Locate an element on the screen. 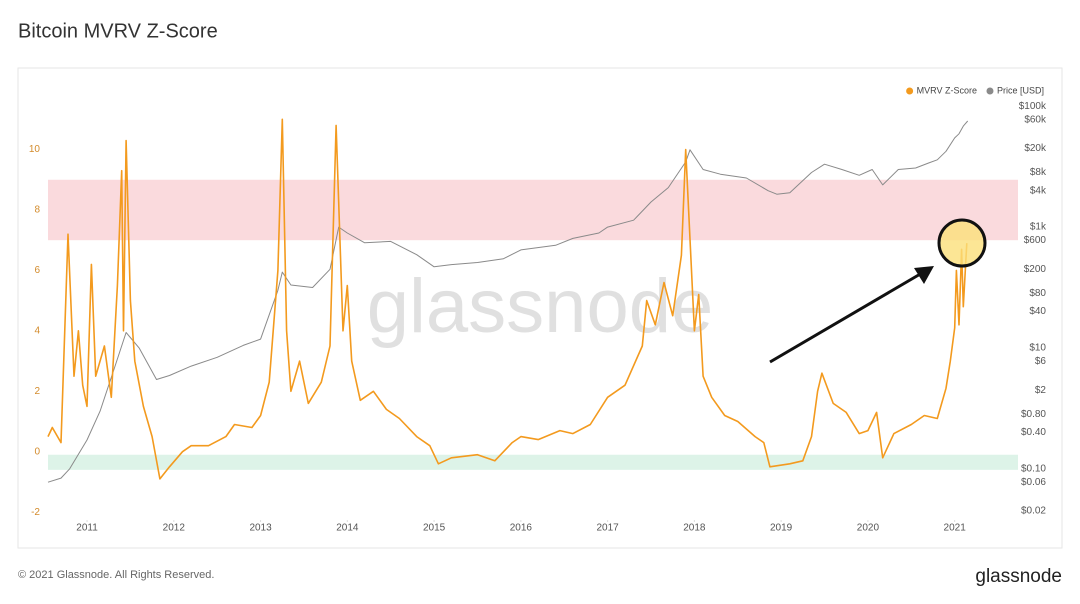 This screenshot has height=604, width=1080. y2-tick-label: $40 is located at coordinates (1037, 311).